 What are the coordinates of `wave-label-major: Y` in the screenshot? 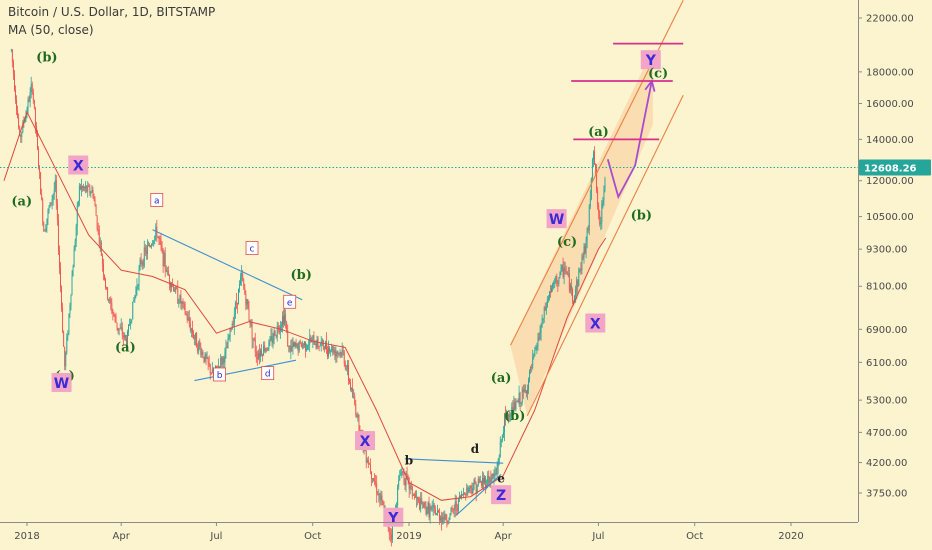 It's located at (651, 61).